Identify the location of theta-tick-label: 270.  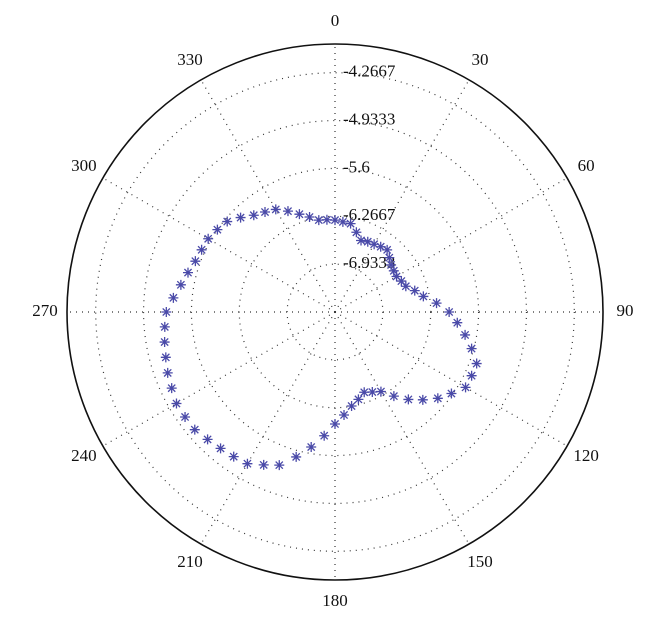
(45, 310).